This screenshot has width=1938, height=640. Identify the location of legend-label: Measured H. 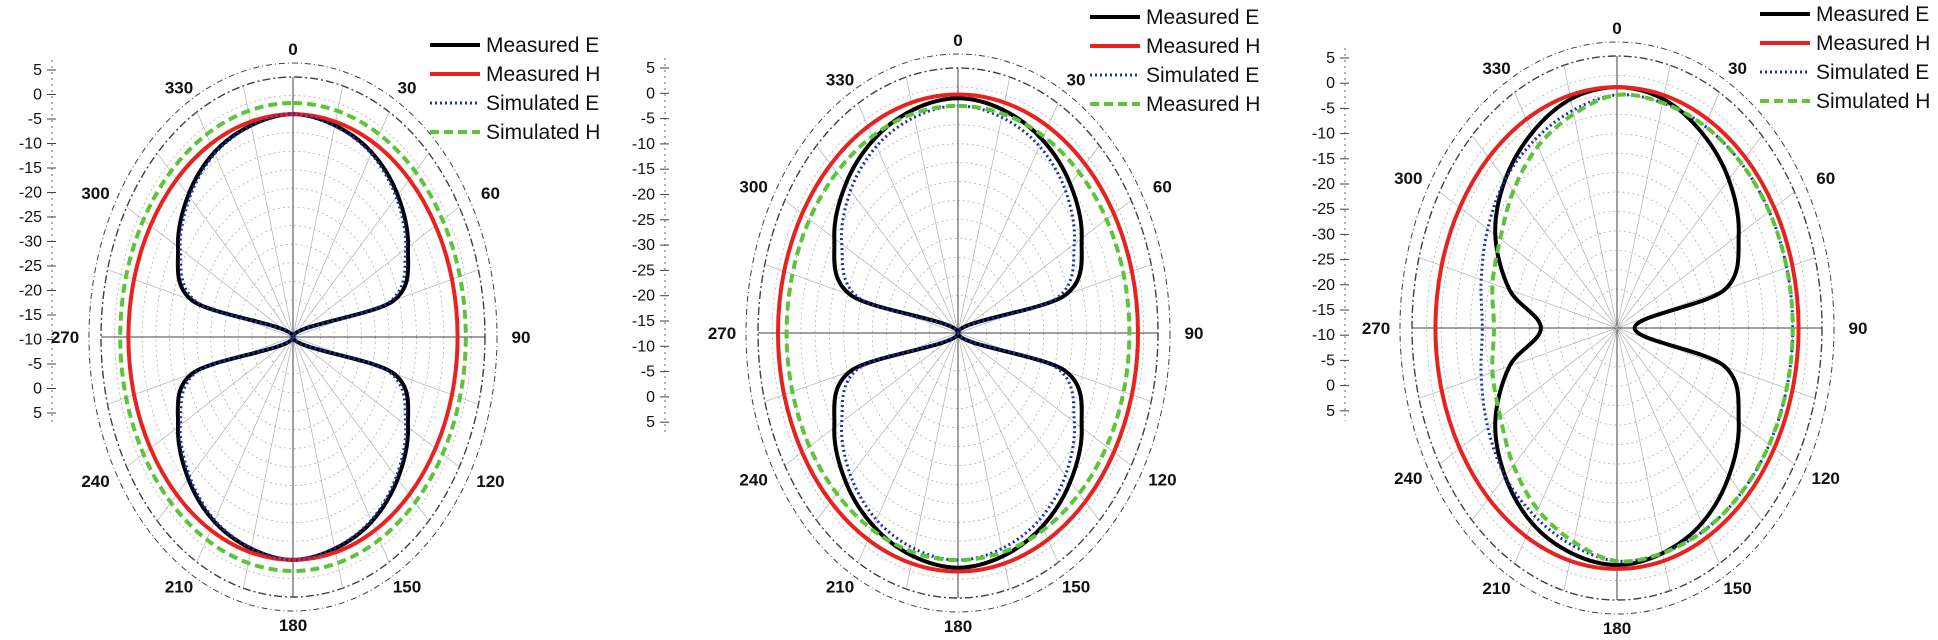
(1203, 46).